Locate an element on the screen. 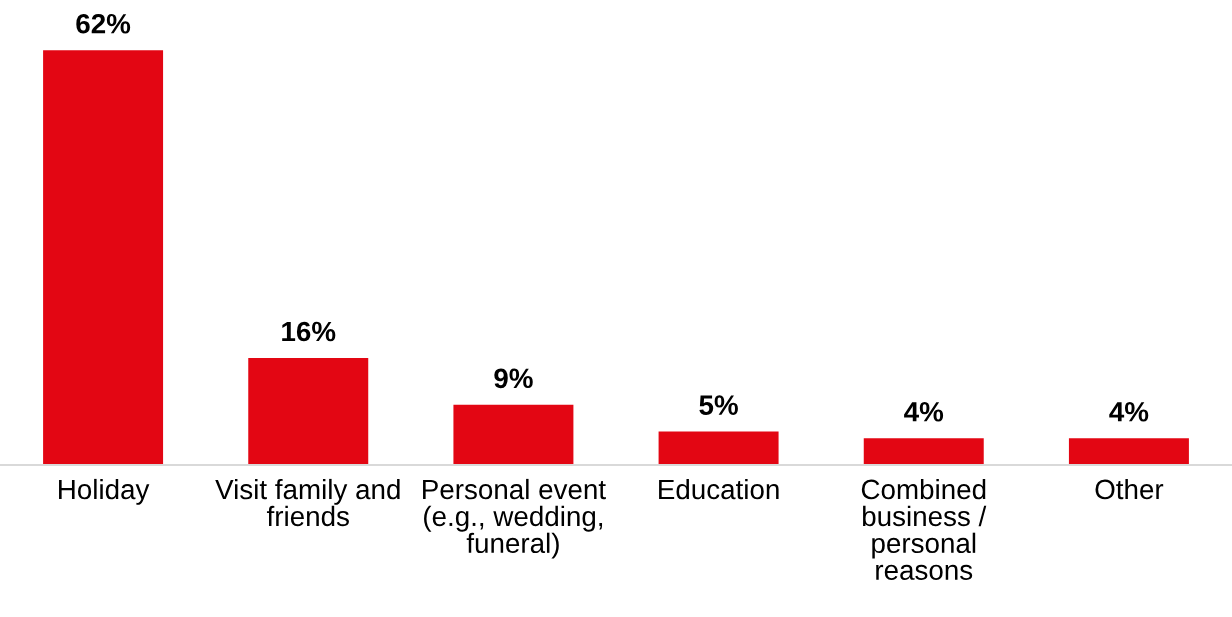  x-tick-label: Visit family and friends is located at coordinates (307, 502).